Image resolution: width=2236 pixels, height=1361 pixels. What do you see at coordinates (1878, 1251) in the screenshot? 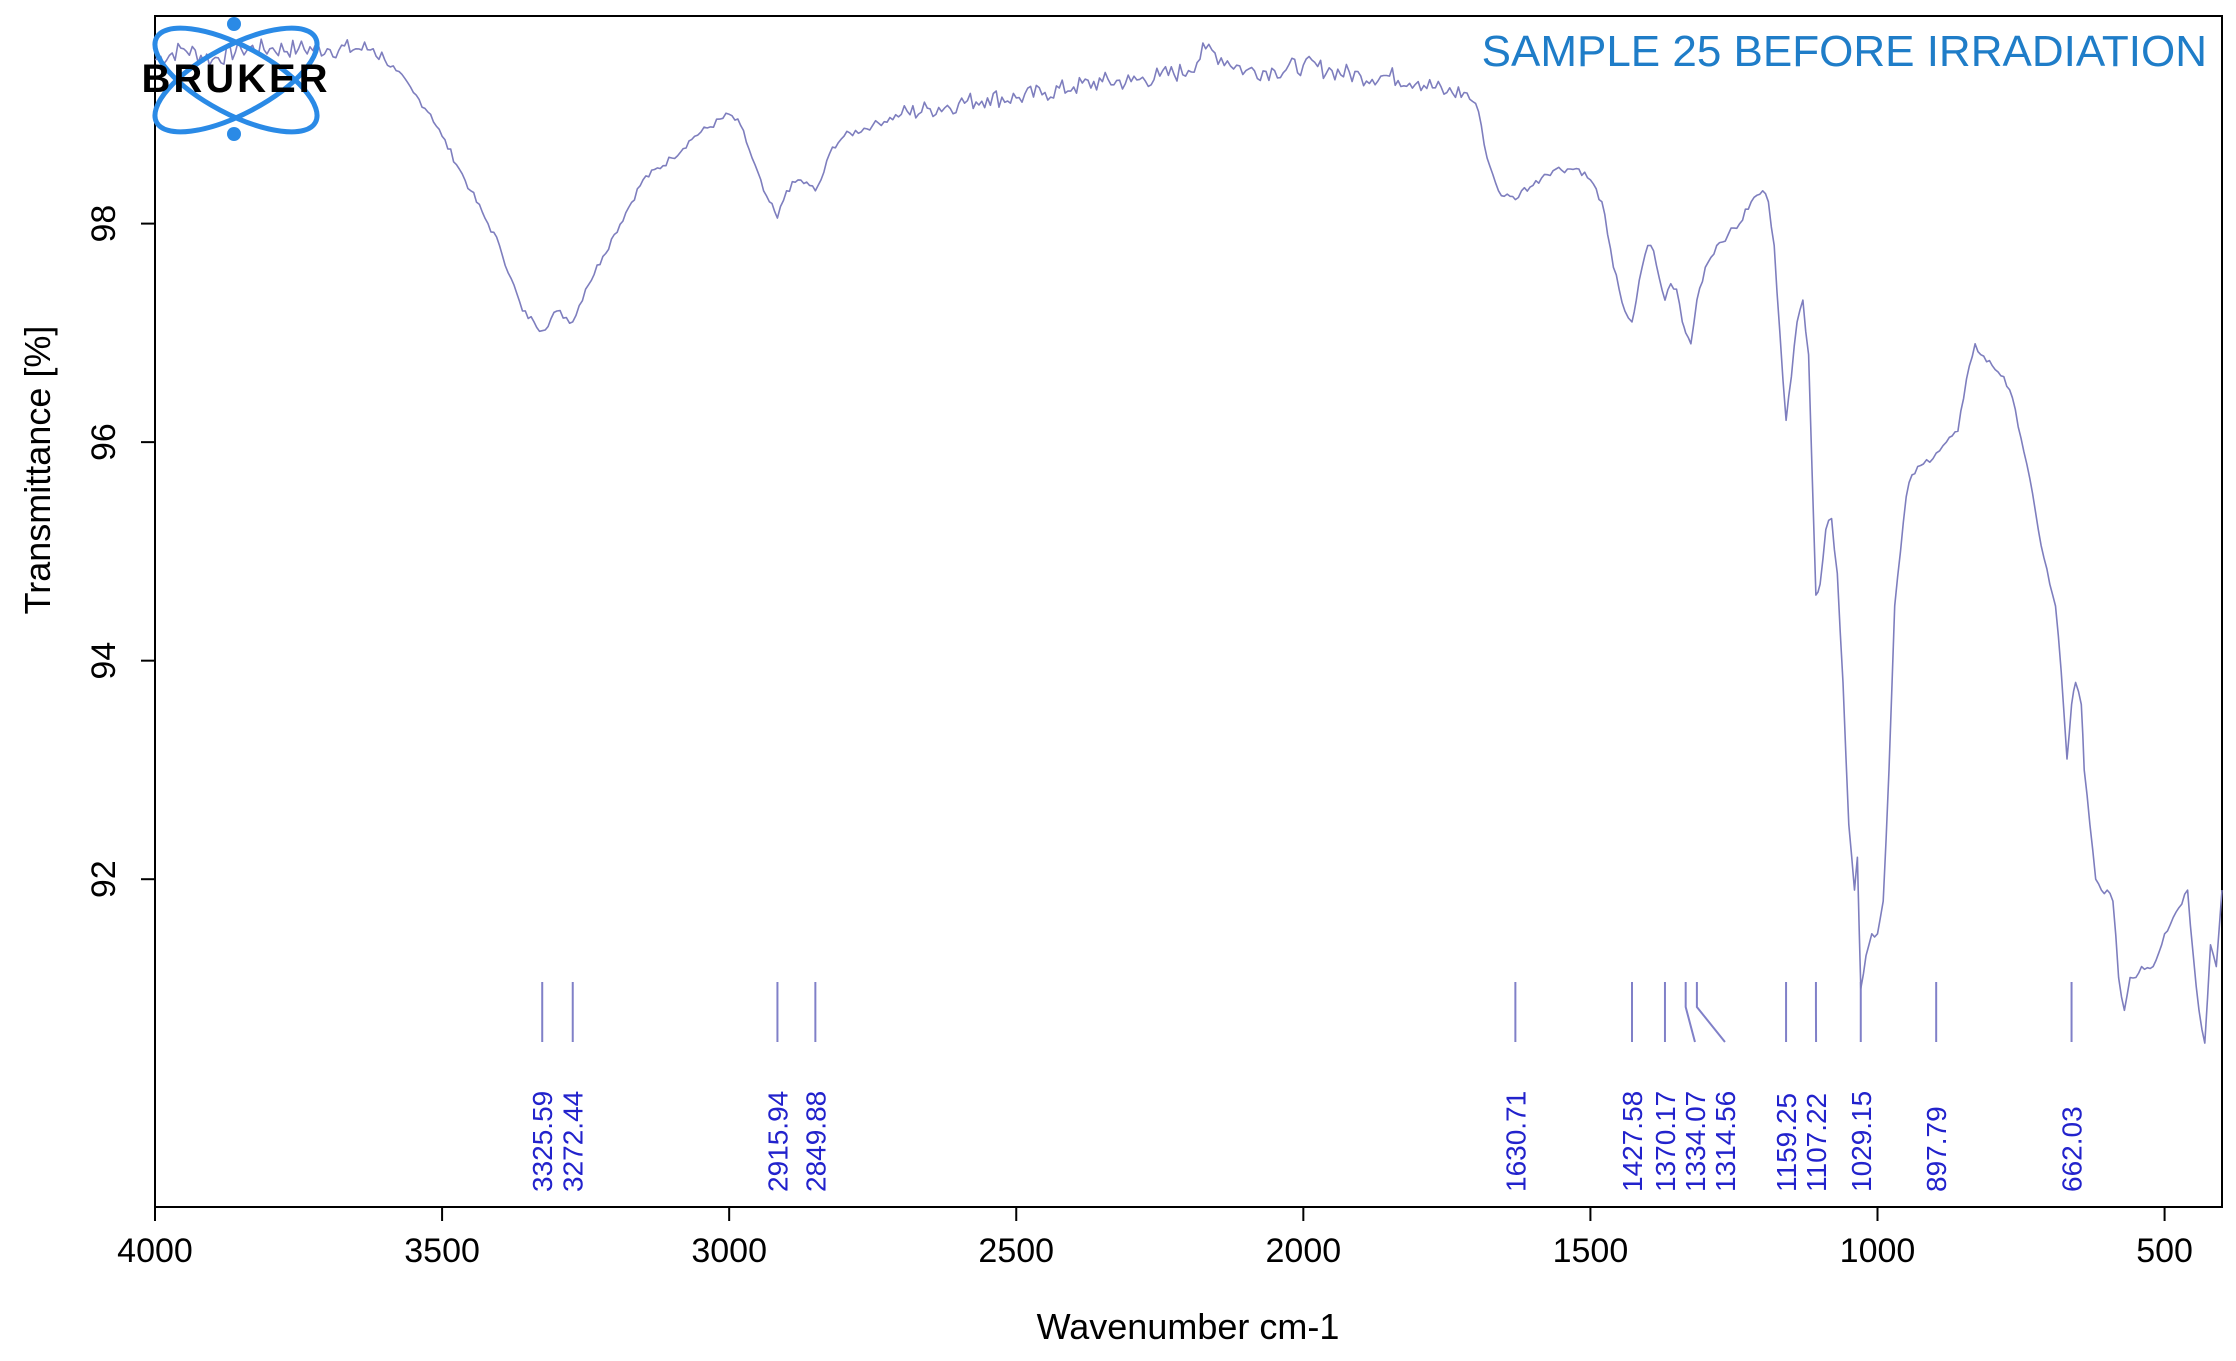
I see `x-tick-label: 1000` at bounding box center [1878, 1251].